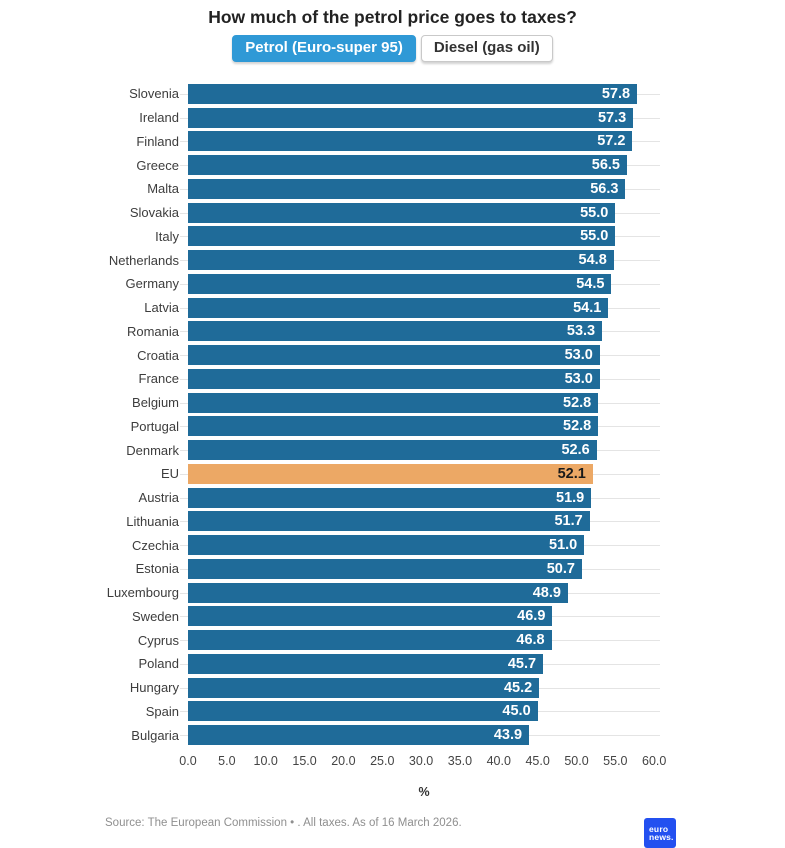  I want to click on value-label: 45.2, so click(518, 687).